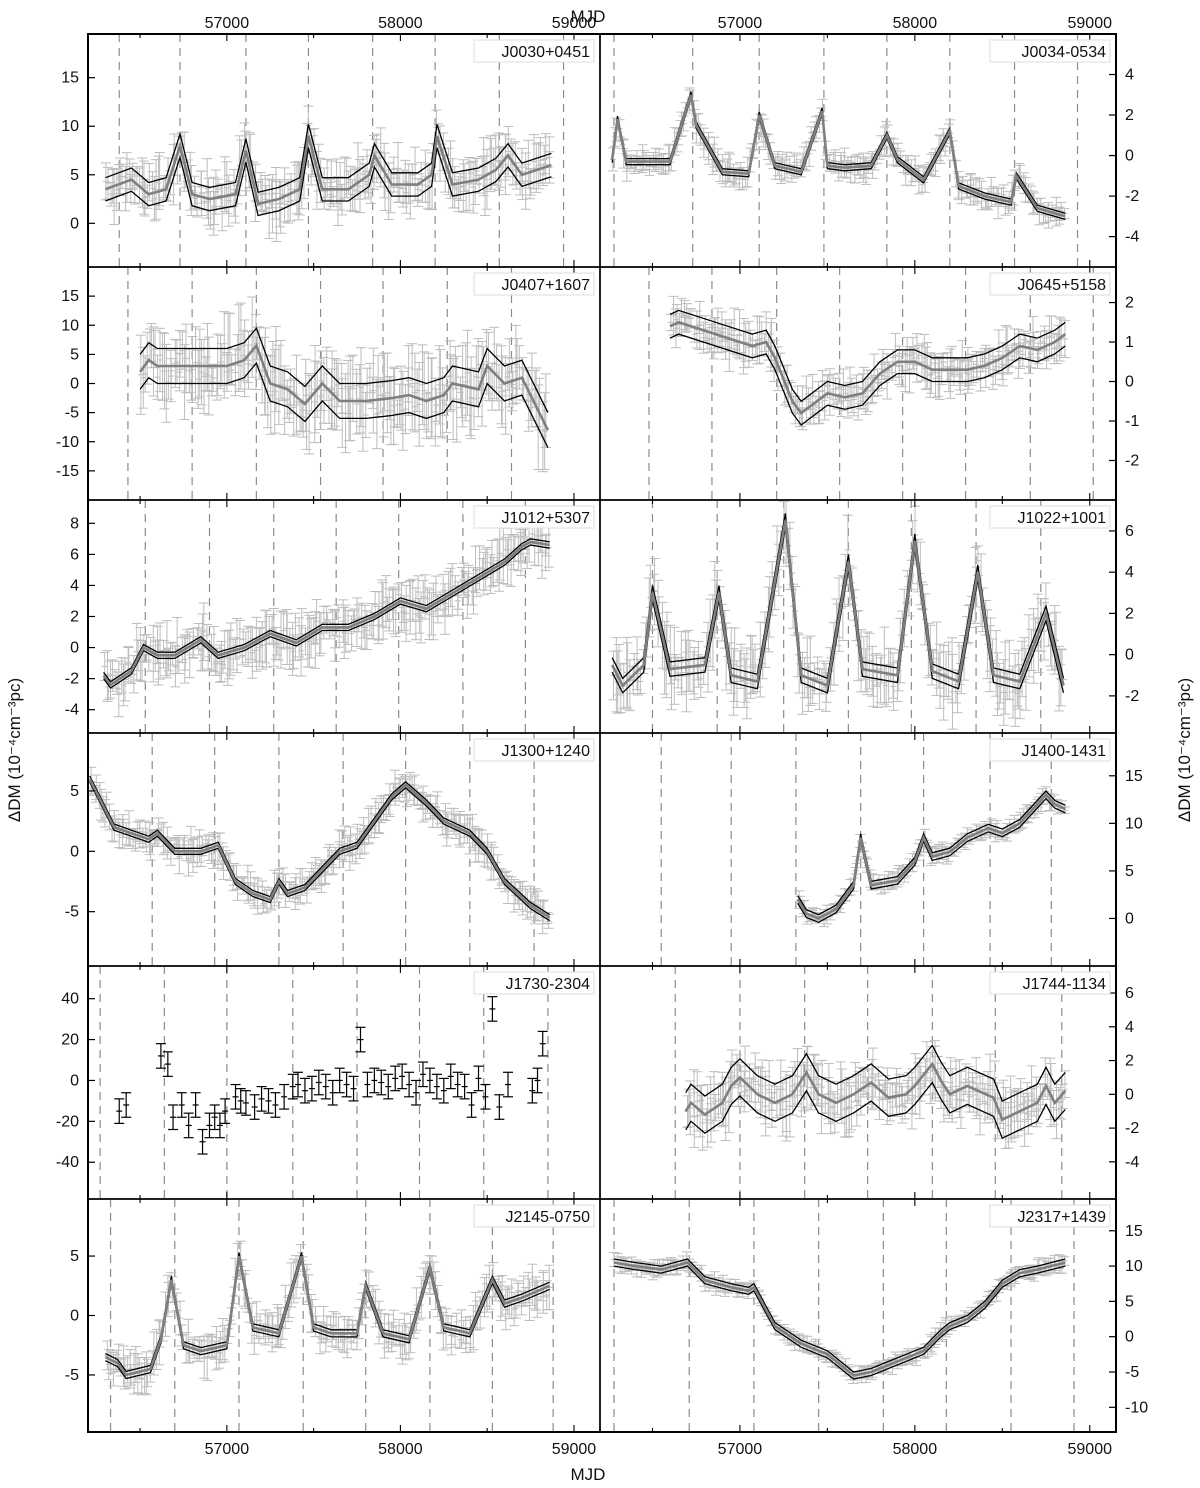  I want to click on y-tick-label: -40, so click(67, 1162).